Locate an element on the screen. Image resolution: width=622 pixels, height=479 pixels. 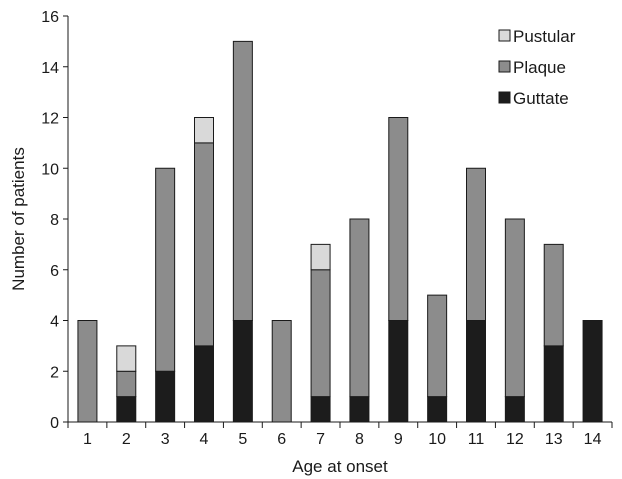
x-ticks-group: 1 2 3 4 5 6 7 8 9 10 11 12 13 14 is located at coordinates (340, 435).